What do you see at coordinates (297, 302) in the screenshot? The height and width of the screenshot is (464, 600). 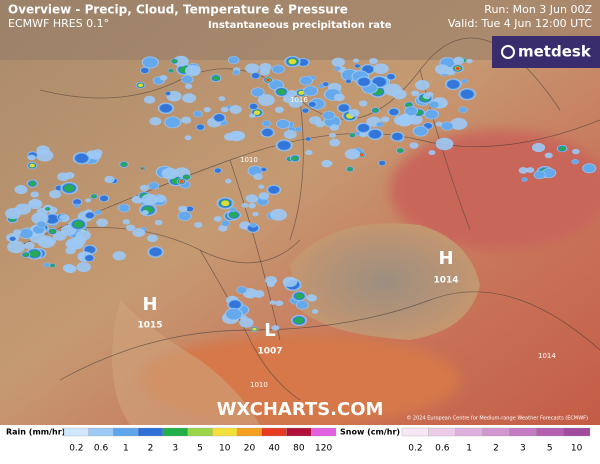 I see `pressure-labels: H 1015 L 1007 H 1014` at bounding box center [297, 302].